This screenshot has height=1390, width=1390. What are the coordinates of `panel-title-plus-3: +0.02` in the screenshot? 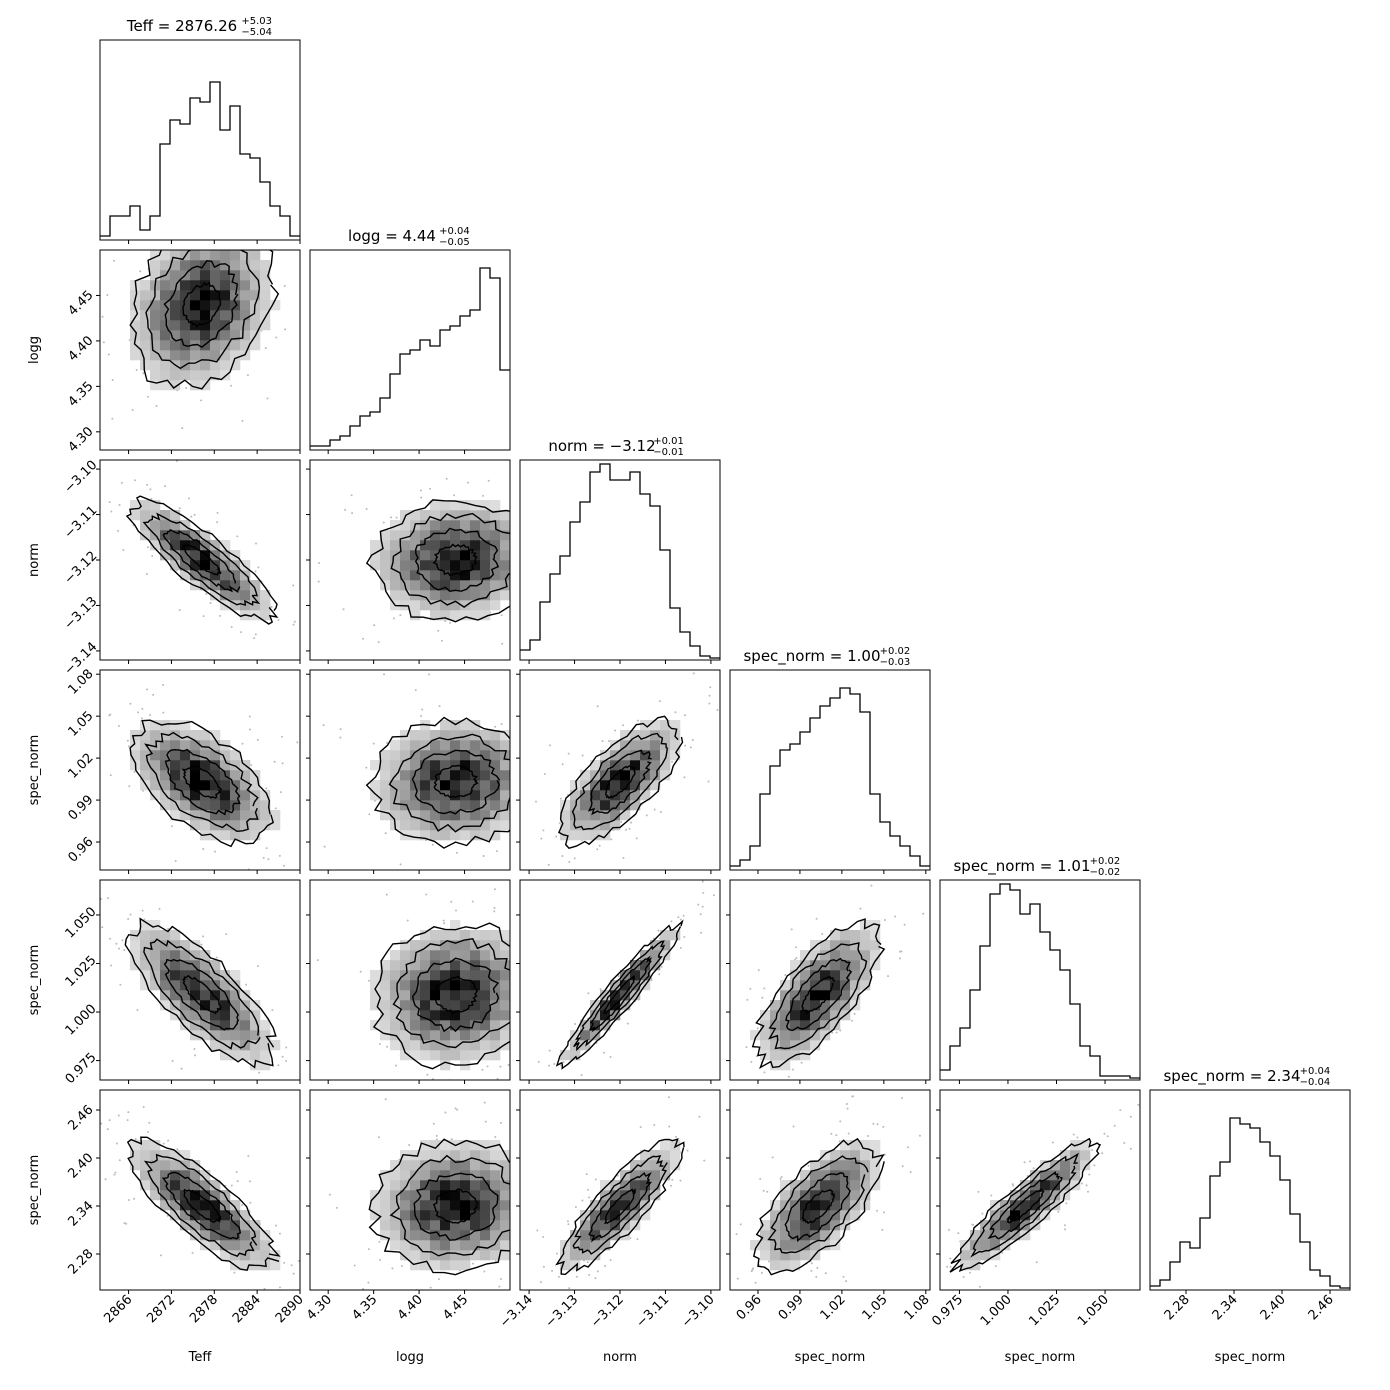 It's located at (895, 651).